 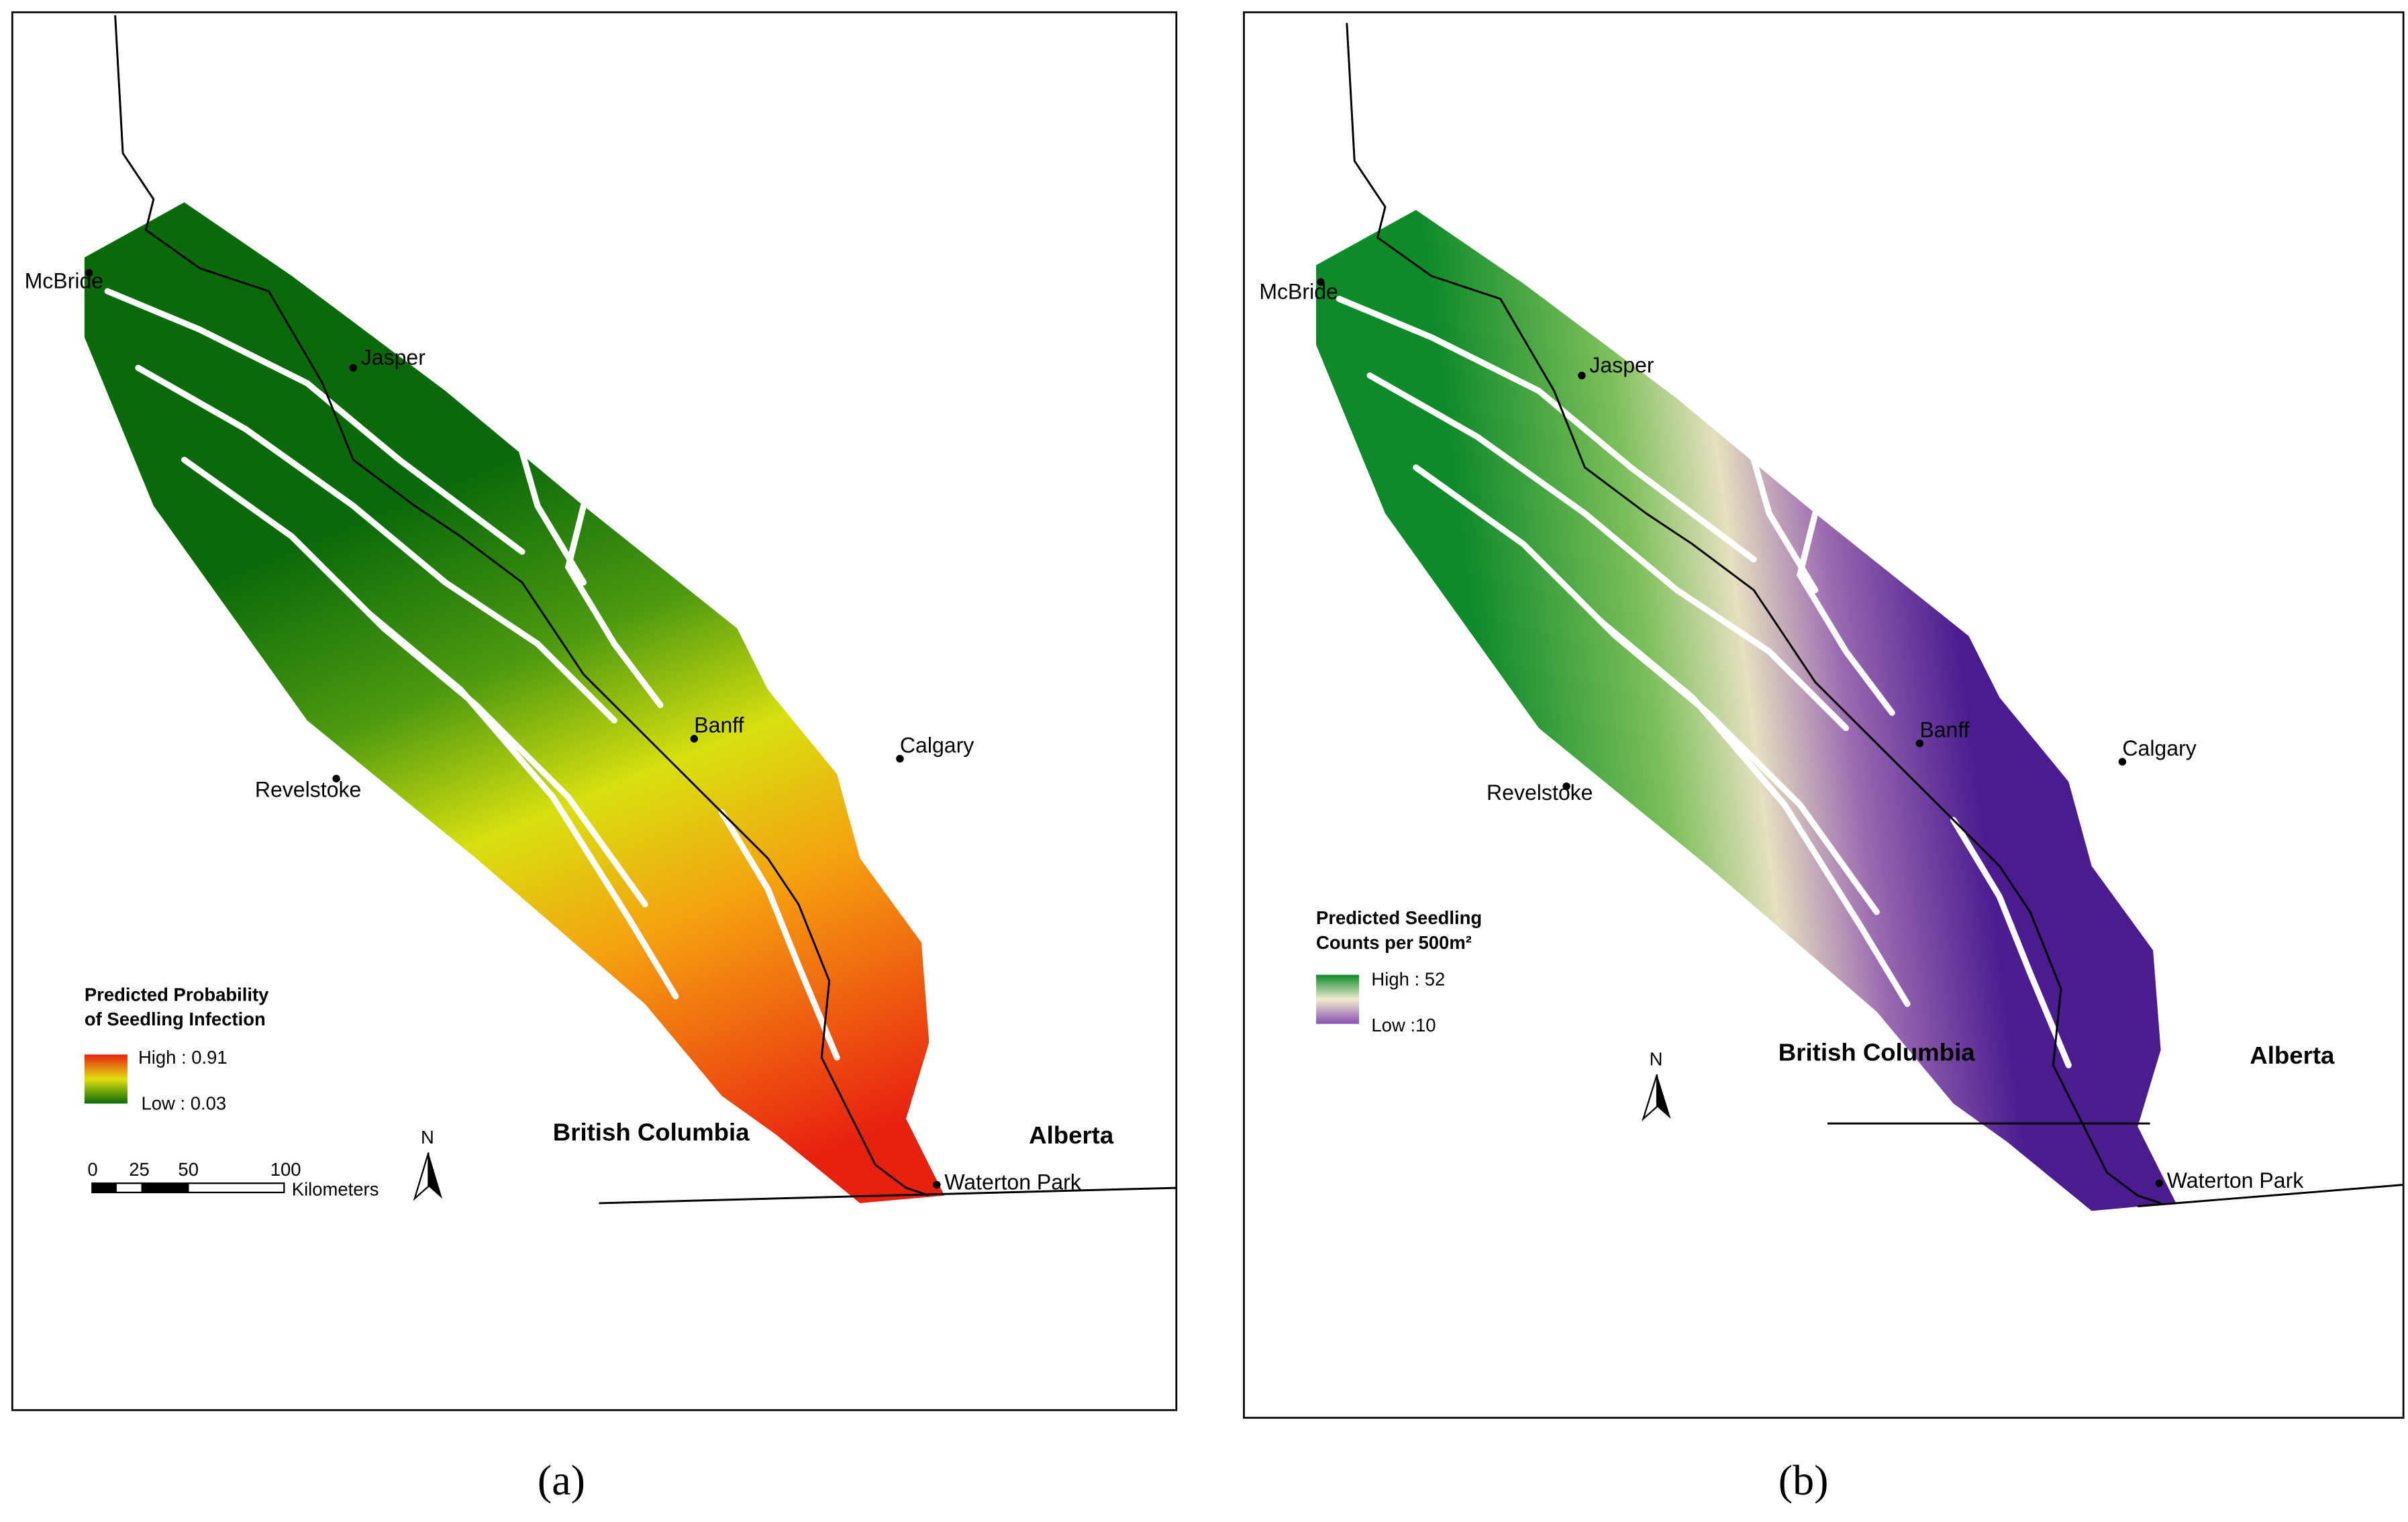 I want to click on scale-unit: Kilometers, so click(x=336, y=1190).